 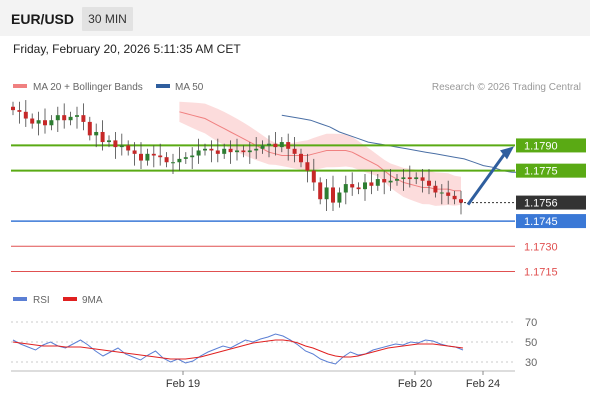 I want to click on rsi-line, so click(x=238, y=349).